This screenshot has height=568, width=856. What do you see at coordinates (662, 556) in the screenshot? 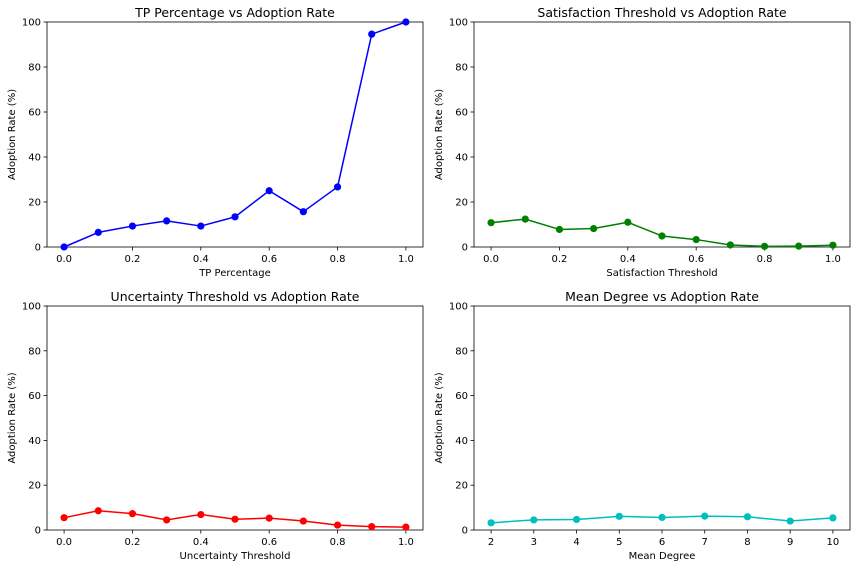
I see `x-axis-label: Mean Degree` at bounding box center [662, 556].